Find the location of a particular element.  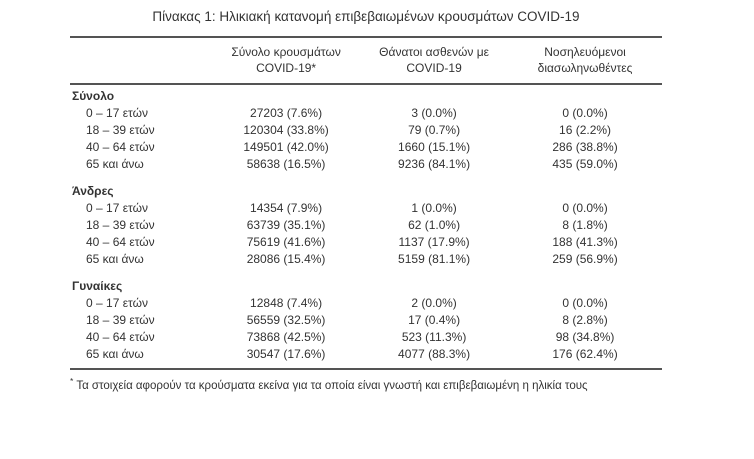

cases-cell: 63739 (35.1%) is located at coordinates (286, 225).